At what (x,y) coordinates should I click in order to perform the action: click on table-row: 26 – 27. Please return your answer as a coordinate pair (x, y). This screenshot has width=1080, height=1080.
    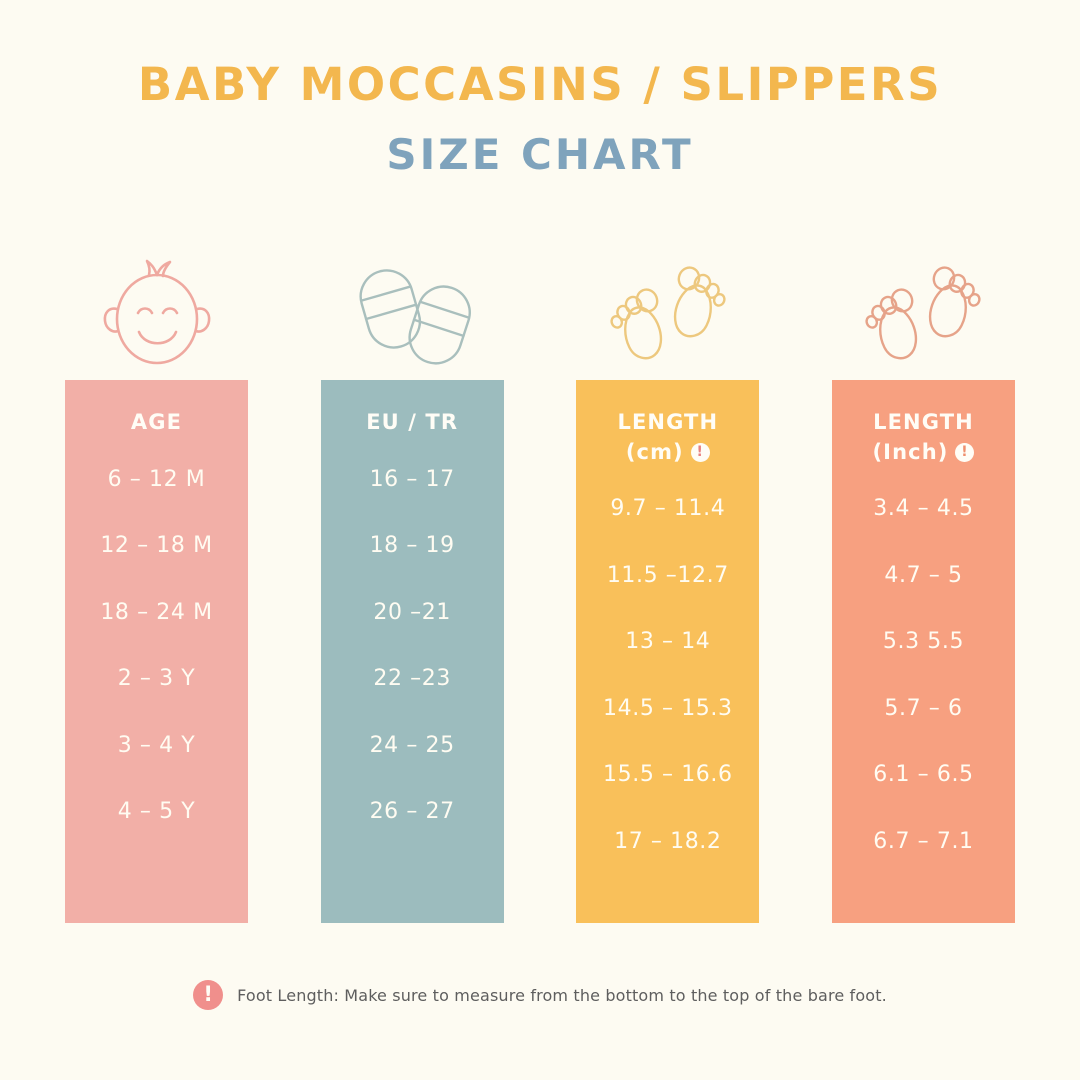
    Looking at the image, I should click on (412, 812).